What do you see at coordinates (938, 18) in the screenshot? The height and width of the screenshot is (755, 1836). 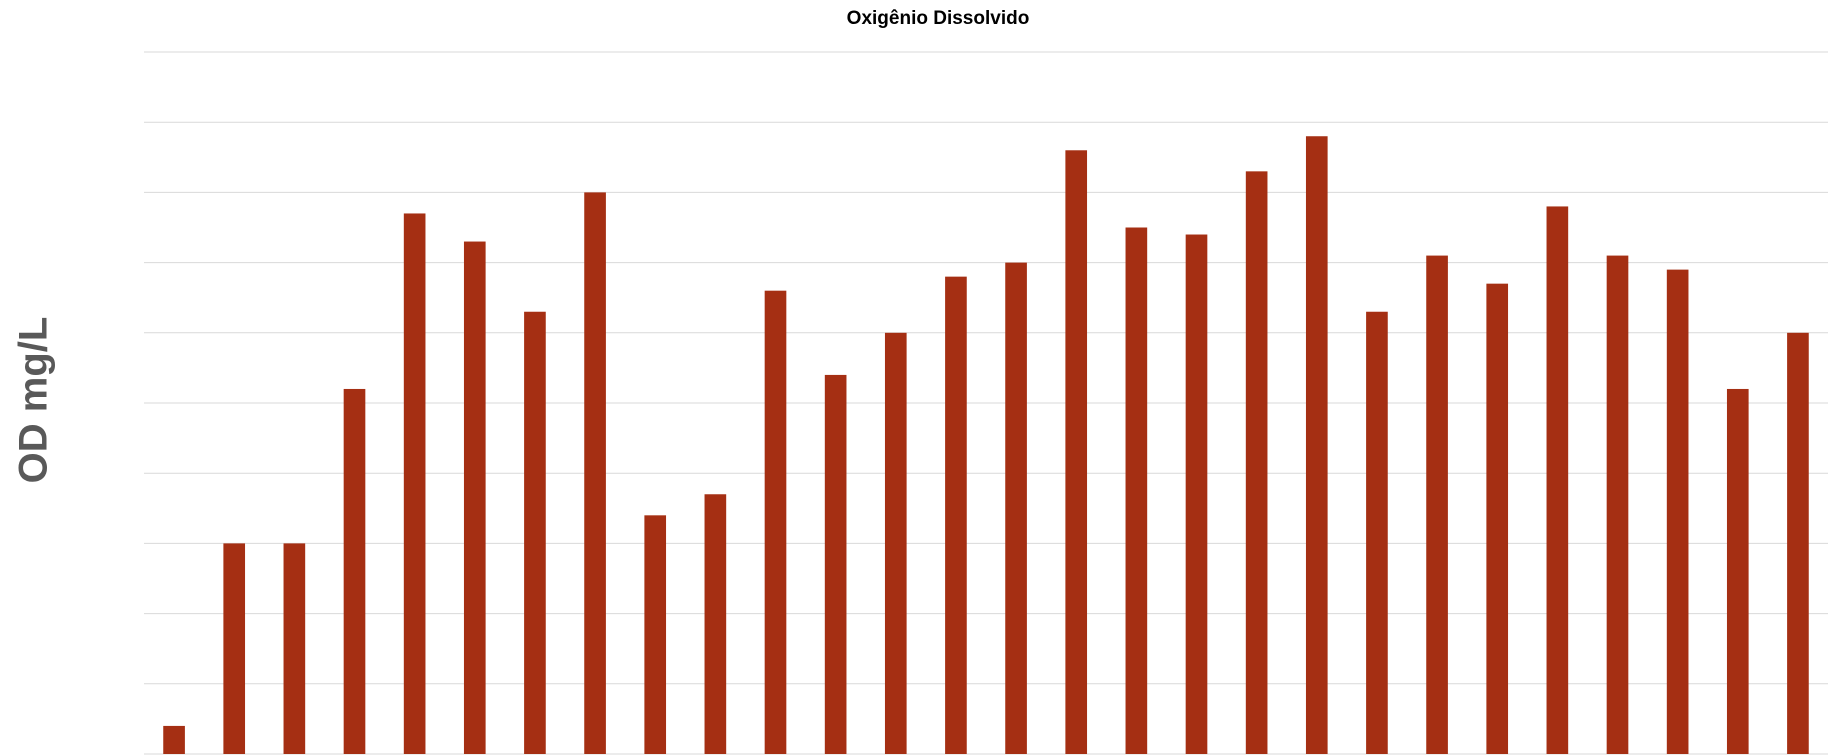 I see `chart-title: Oxigênio Dissolvido` at bounding box center [938, 18].